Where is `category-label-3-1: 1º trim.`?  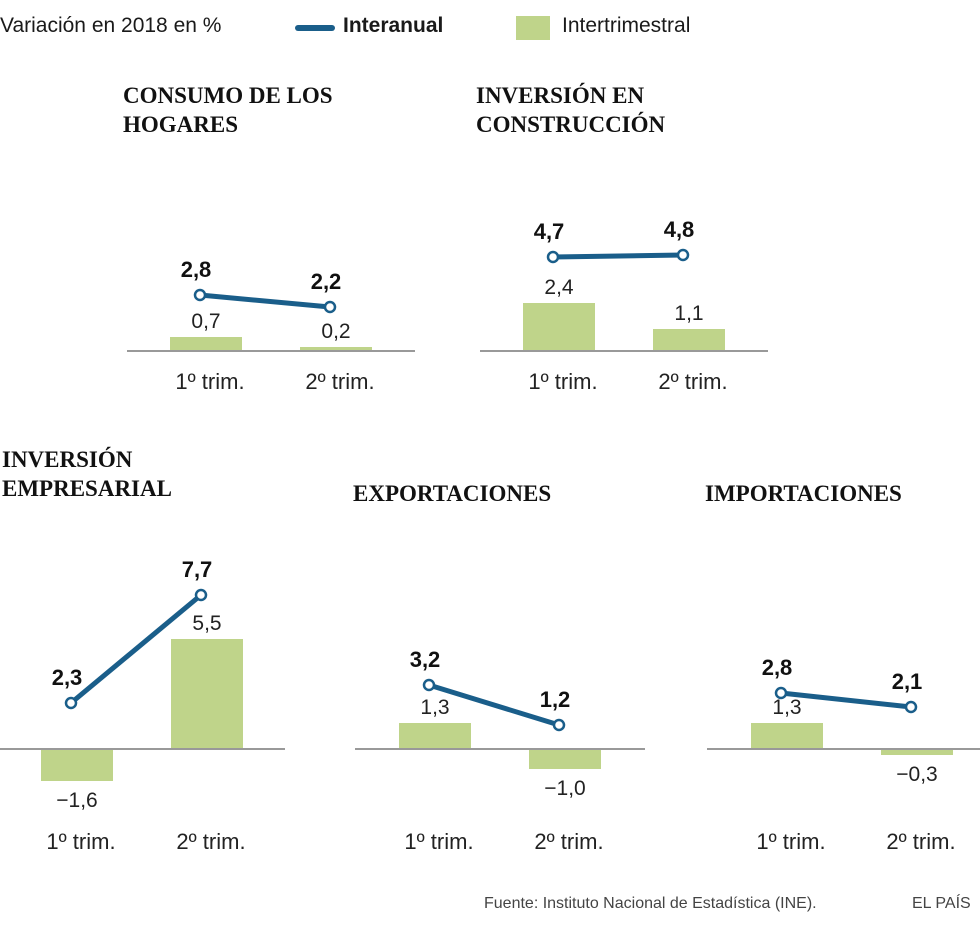
category-label-3-1: 1º trim. is located at coordinates (80, 841).